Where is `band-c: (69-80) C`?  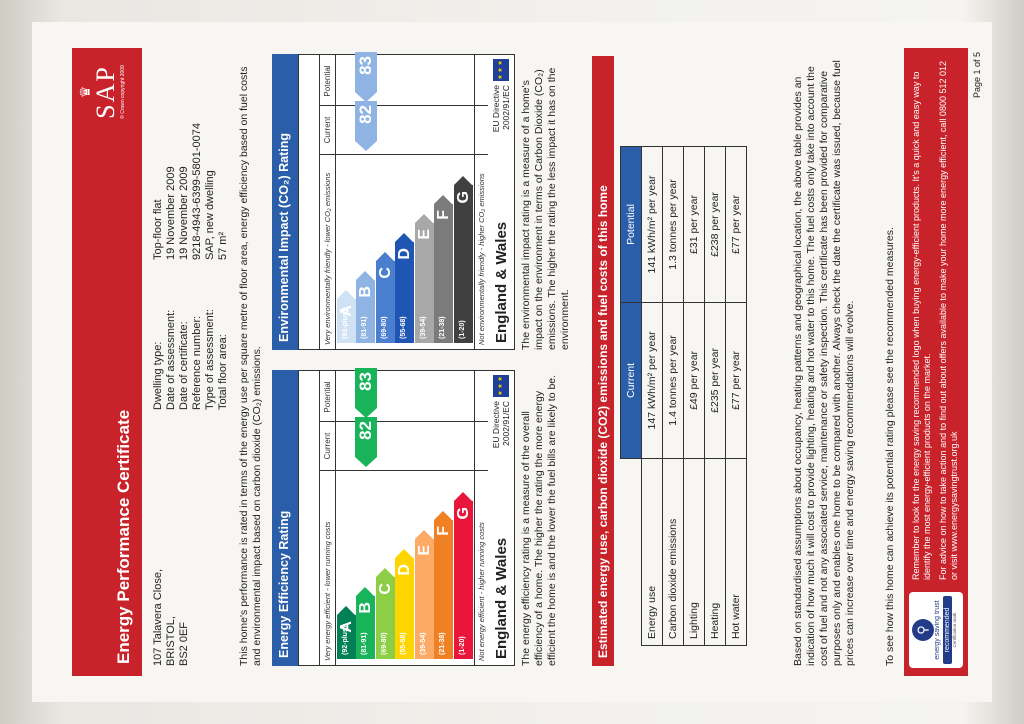
band-c: (69-80) C is located at coordinates (385, 302).